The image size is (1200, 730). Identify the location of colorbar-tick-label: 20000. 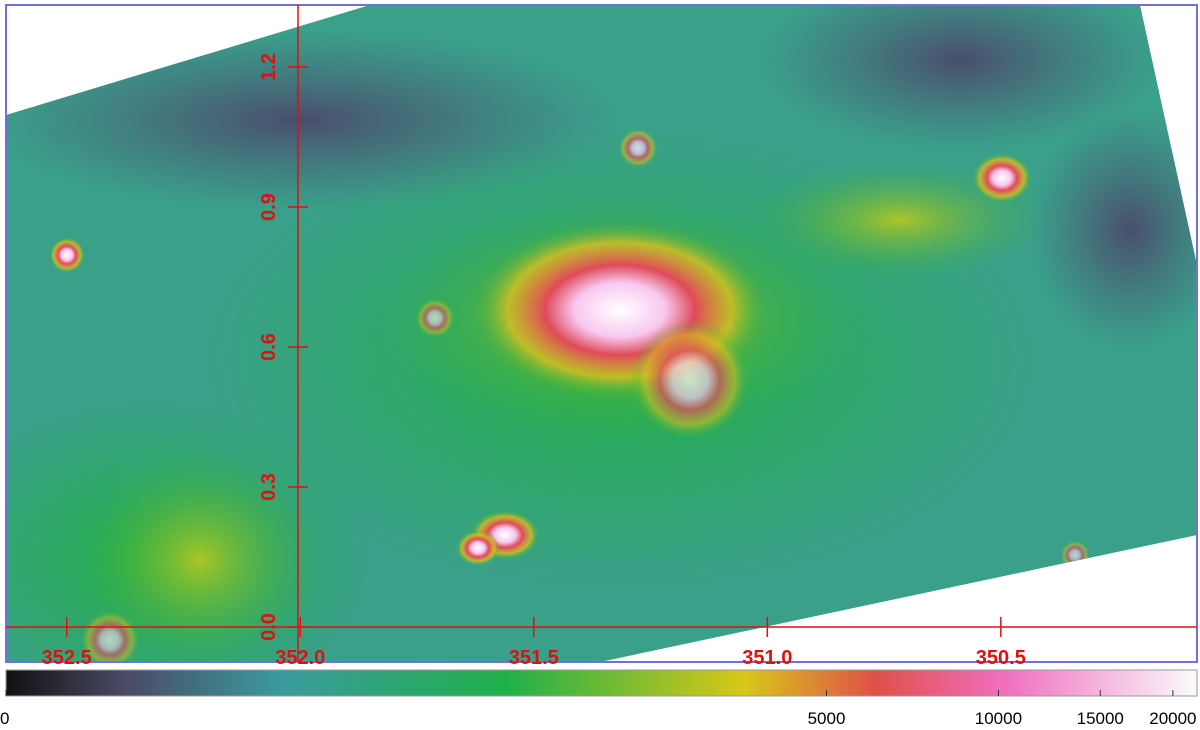
(1172, 718).